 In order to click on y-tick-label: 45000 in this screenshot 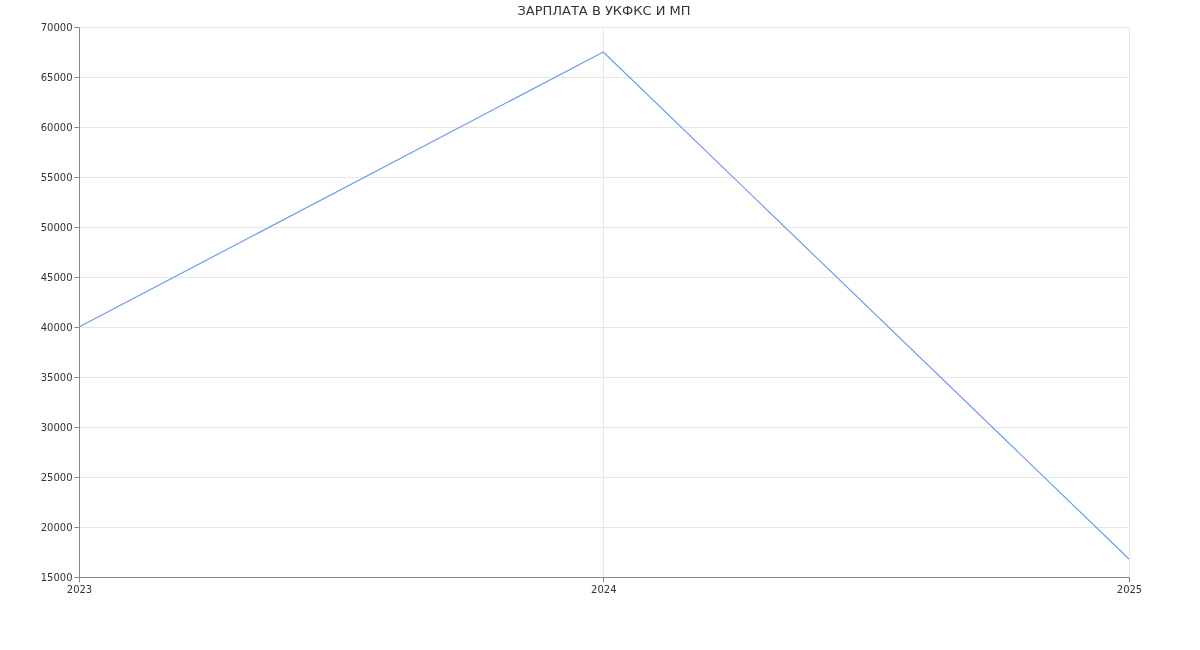, I will do `click(56, 277)`.